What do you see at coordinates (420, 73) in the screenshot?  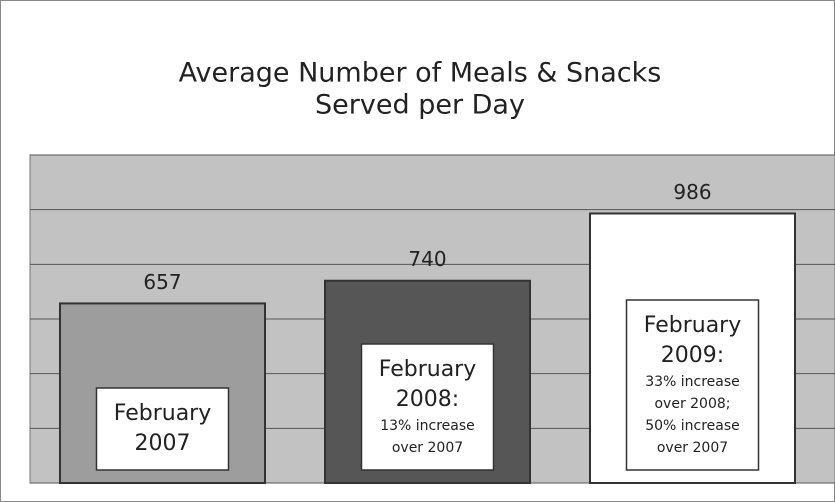 I see `chart-title: Average Number of Meals & Snacks` at bounding box center [420, 73].